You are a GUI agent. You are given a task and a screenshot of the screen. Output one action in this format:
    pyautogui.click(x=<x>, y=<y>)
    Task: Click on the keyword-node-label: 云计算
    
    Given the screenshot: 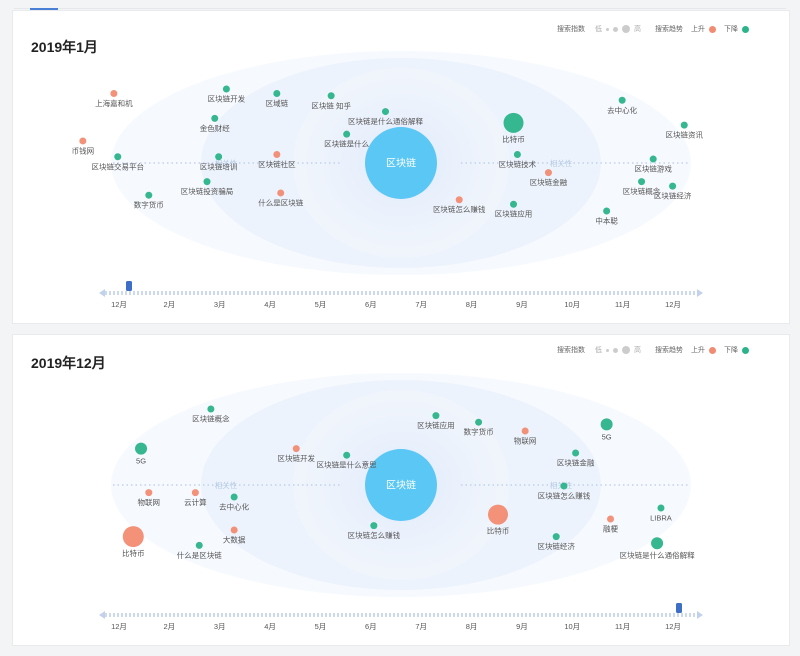 What is the action you would take?
    pyautogui.click(x=195, y=502)
    